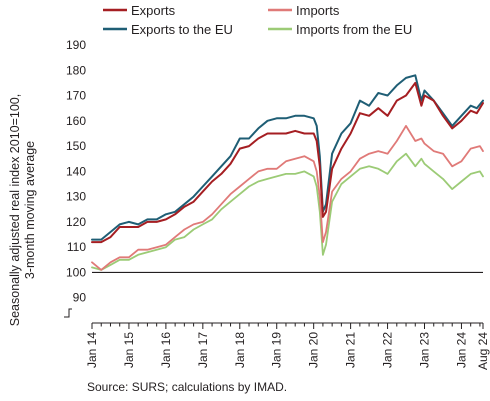 Image resolution: width=490 pixels, height=401 pixels. I want to click on y-axis-title-line-1: Seasonally adjusted real index 2010=100,, so click(15, 210).